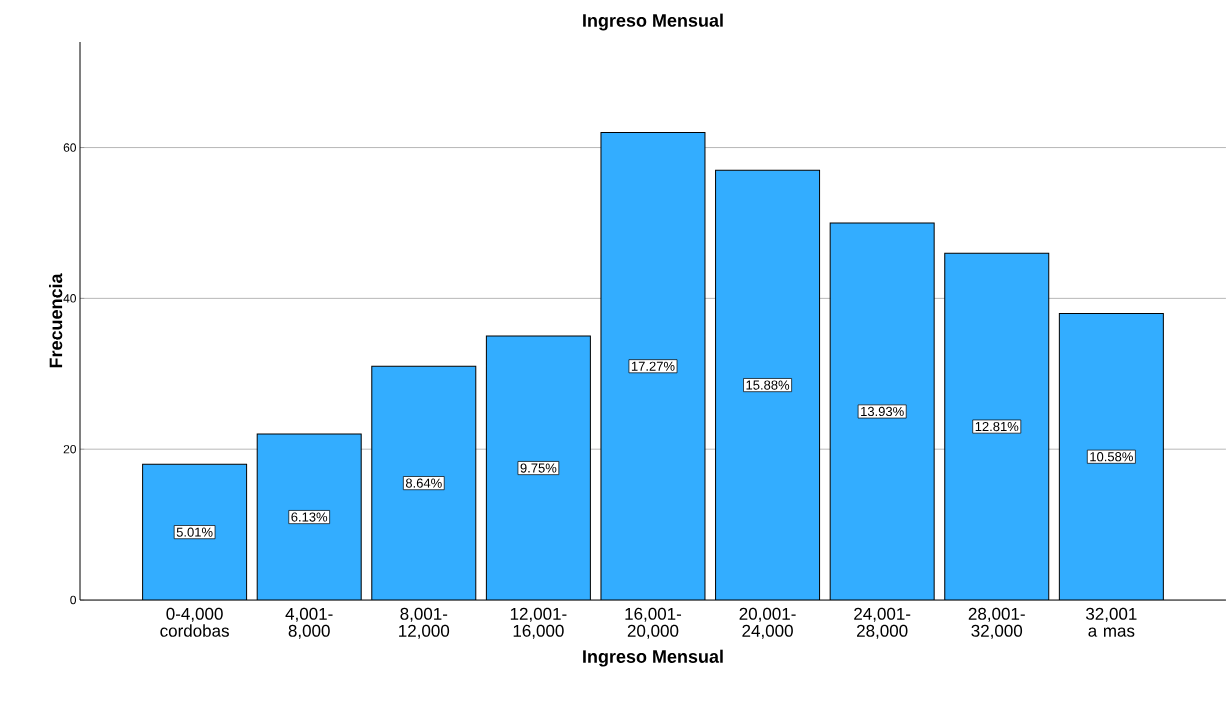 The height and width of the screenshot is (708, 1226). What do you see at coordinates (882, 623) in the screenshot?
I see `x-tick-label: 24,001-28,000` at bounding box center [882, 623].